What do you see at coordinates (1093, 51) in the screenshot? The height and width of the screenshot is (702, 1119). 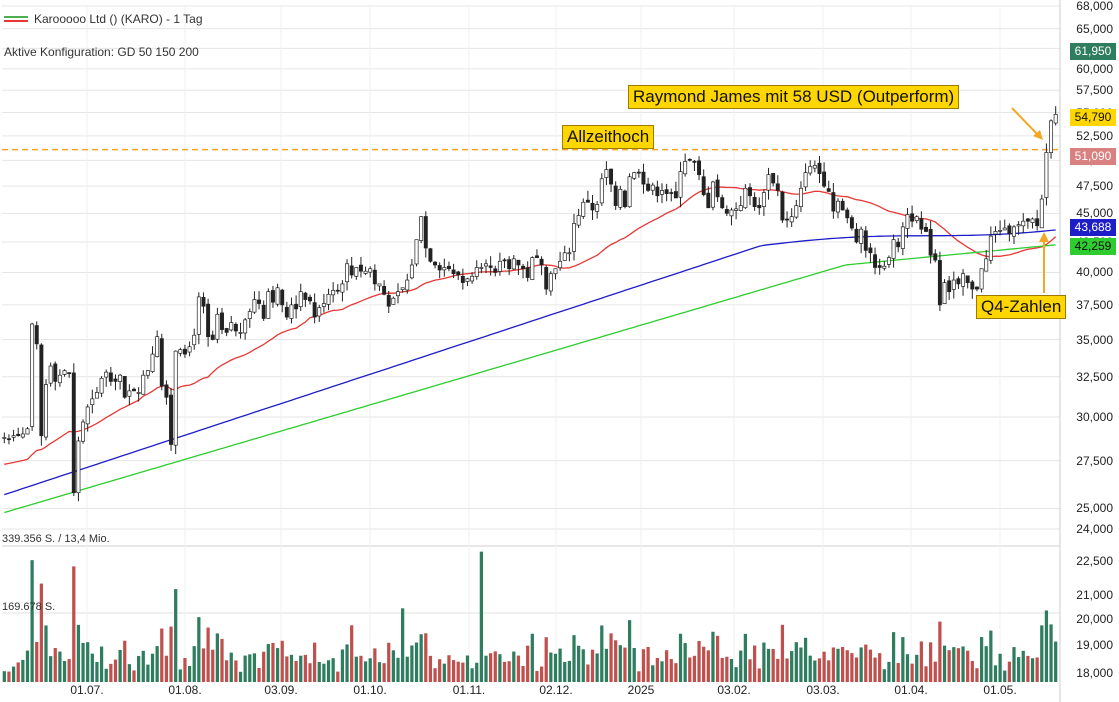 I see `price-tag-top: 61,950` at bounding box center [1093, 51].